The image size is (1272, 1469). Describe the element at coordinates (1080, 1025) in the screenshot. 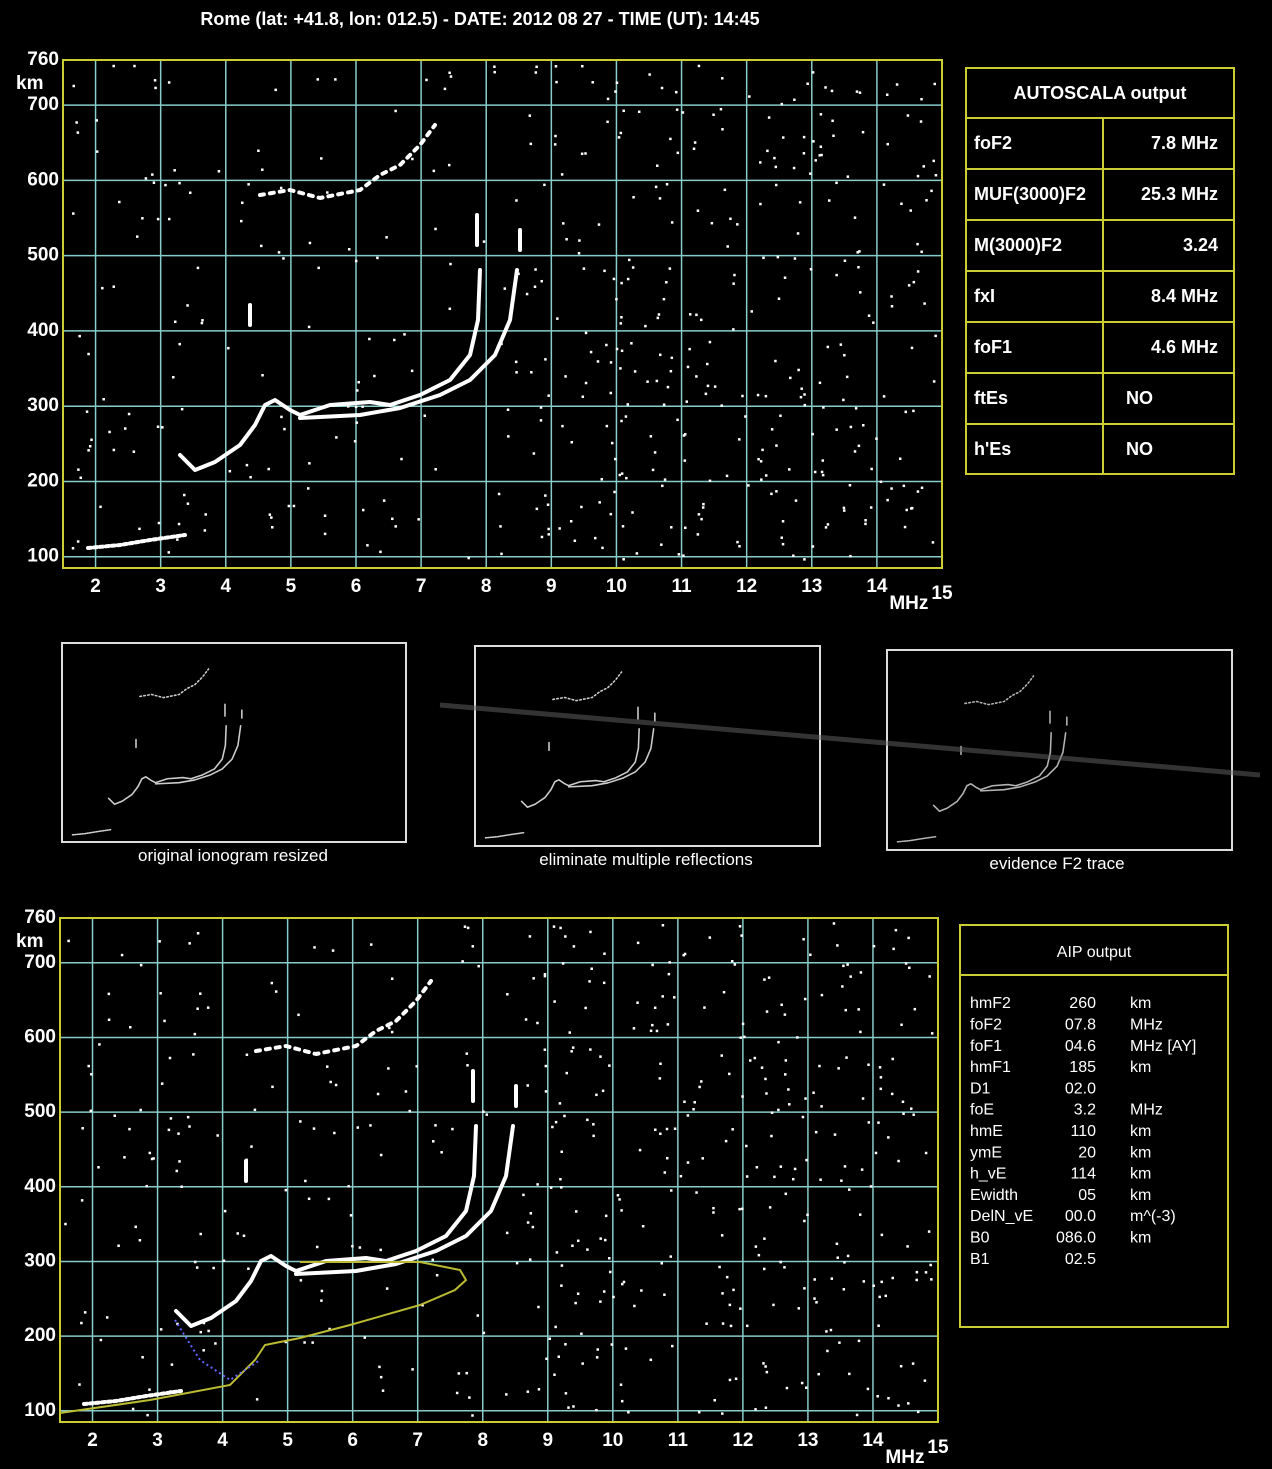

I see `param-value: 07.8` at that location.